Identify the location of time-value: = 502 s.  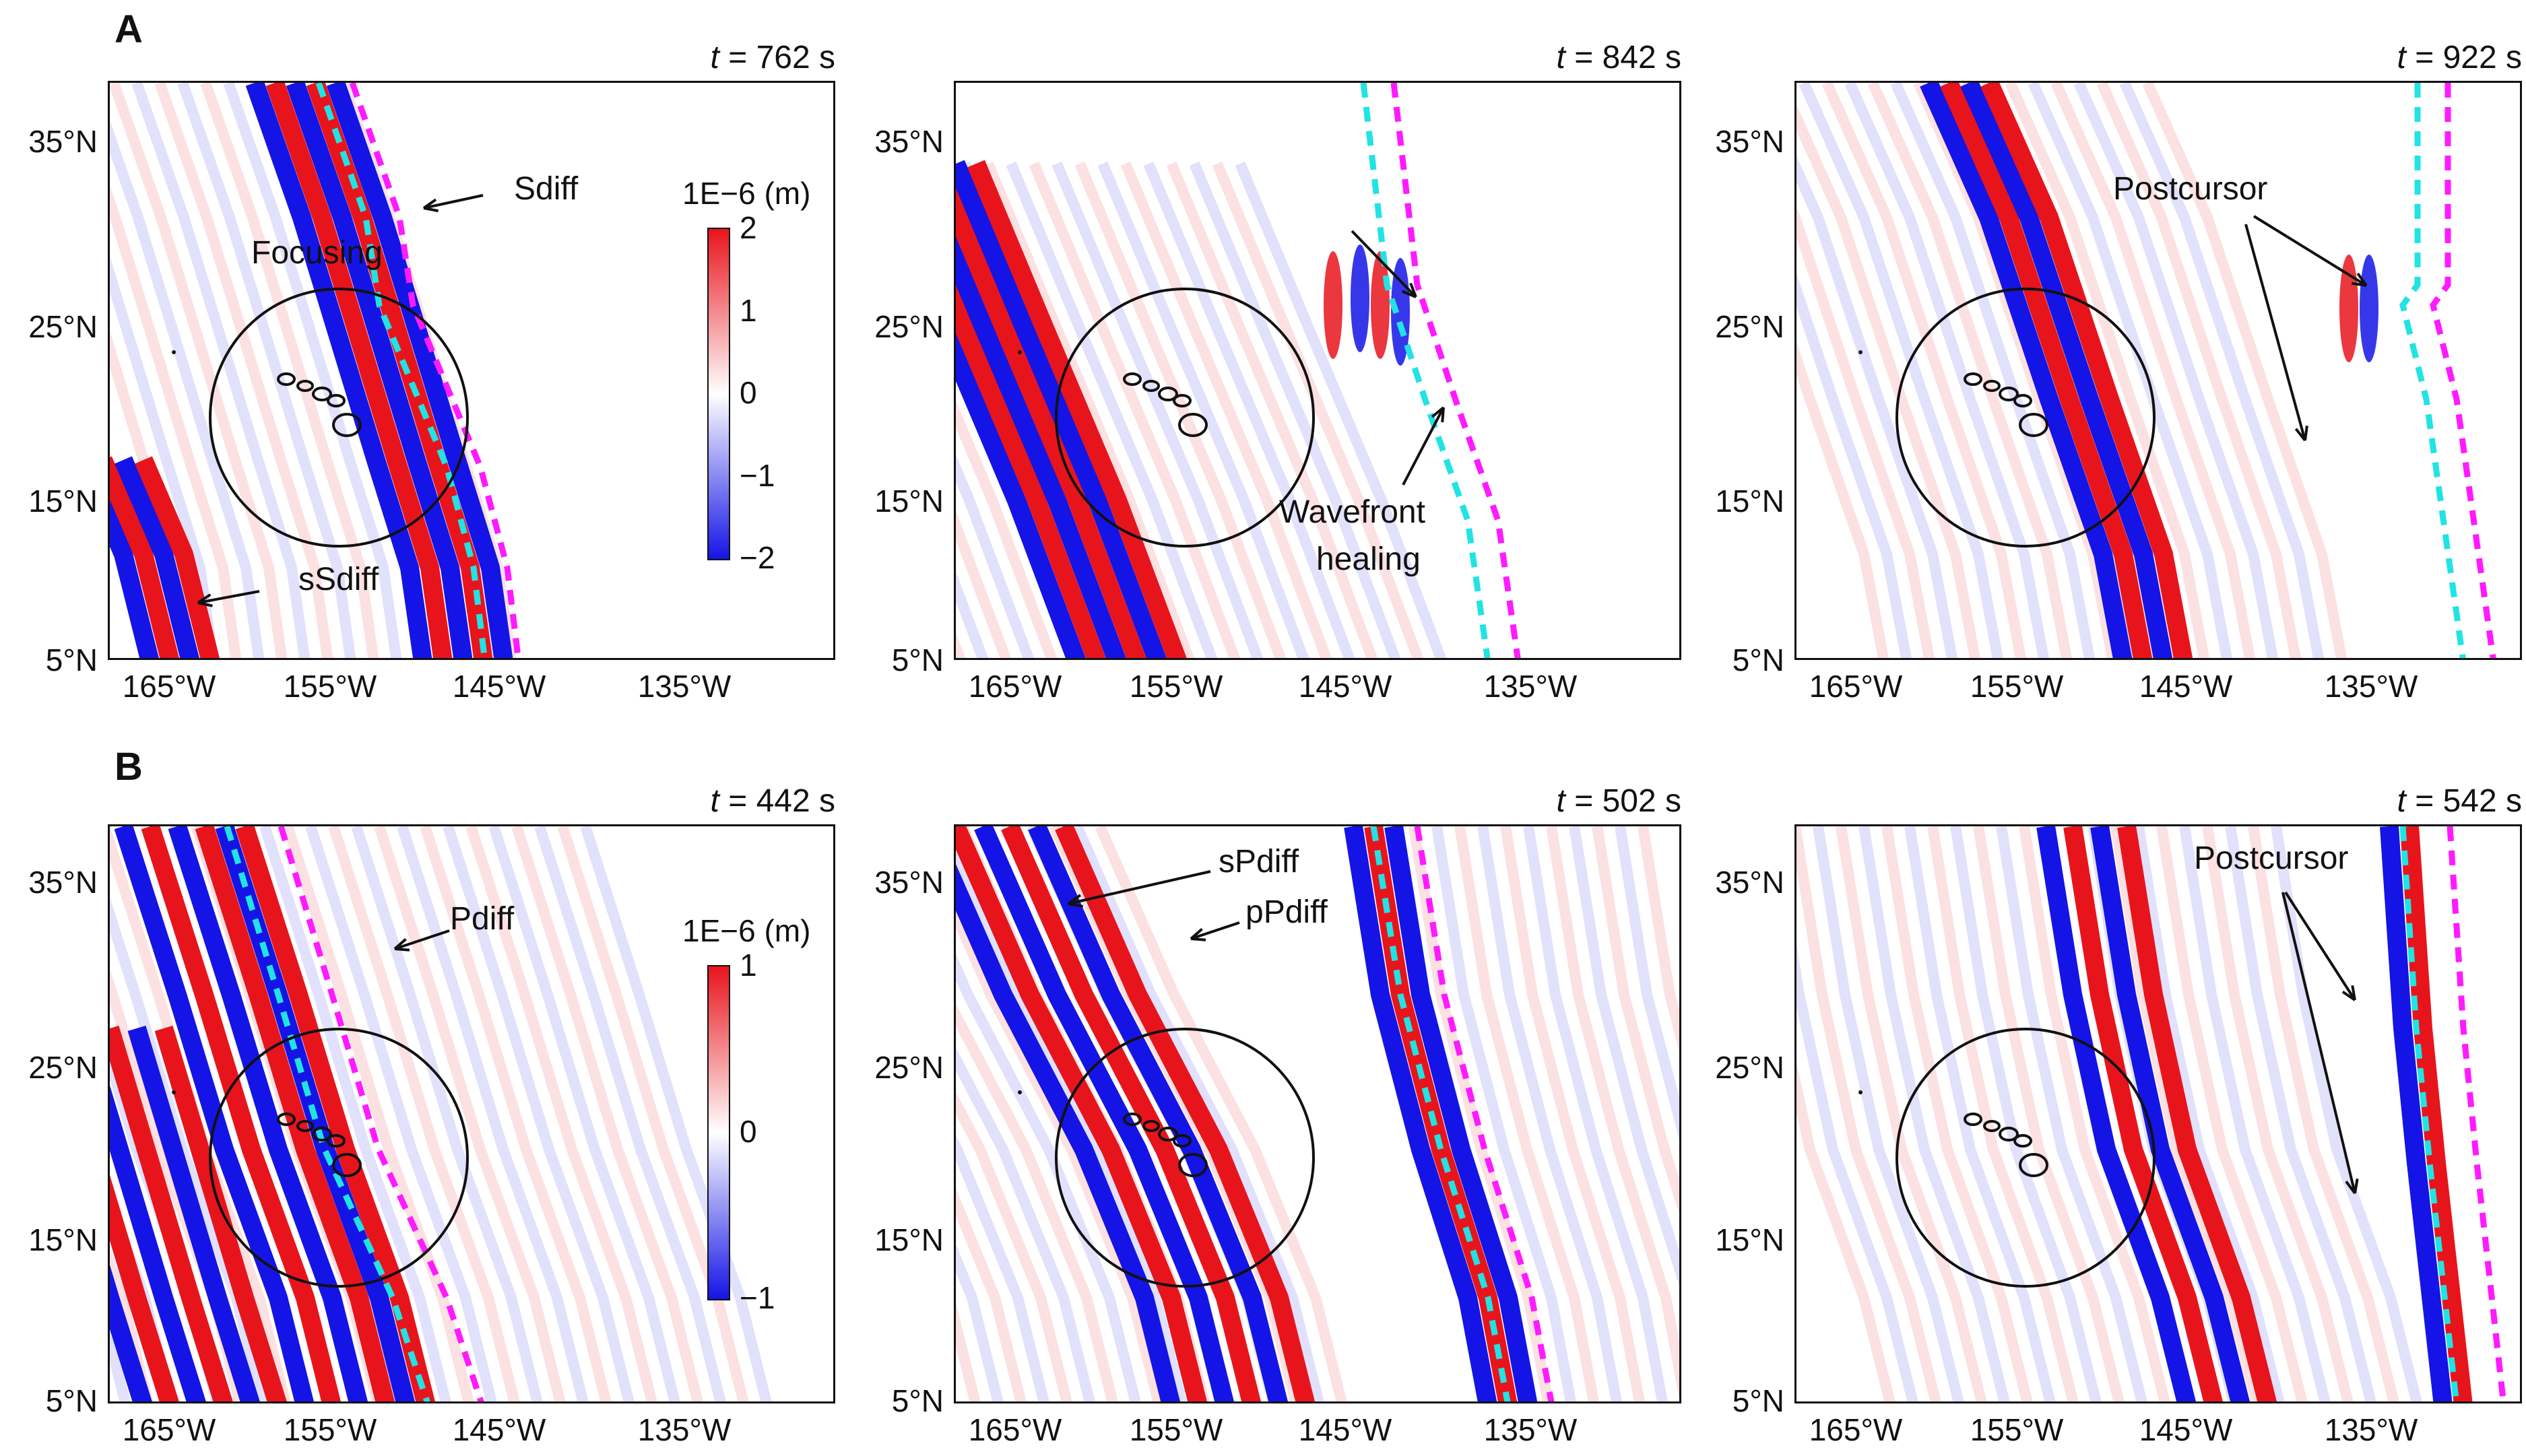
(1623, 801).